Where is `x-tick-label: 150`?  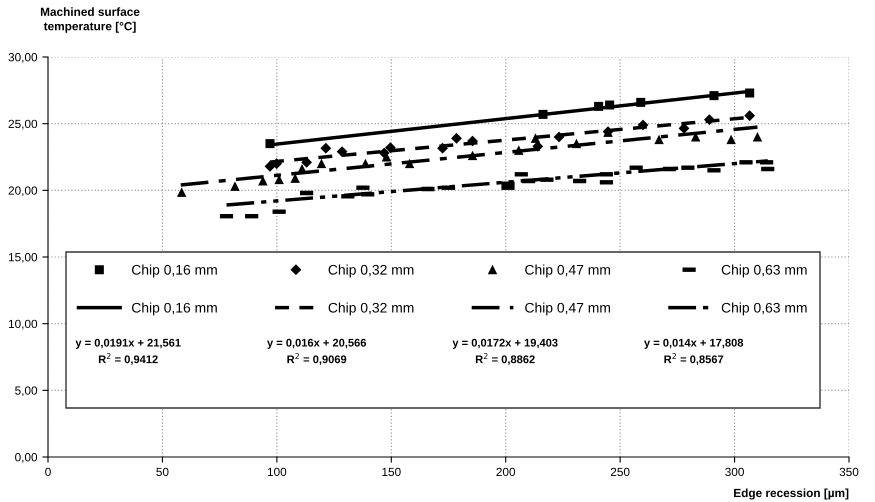
x-tick-label: 150 is located at coordinates (391, 472).